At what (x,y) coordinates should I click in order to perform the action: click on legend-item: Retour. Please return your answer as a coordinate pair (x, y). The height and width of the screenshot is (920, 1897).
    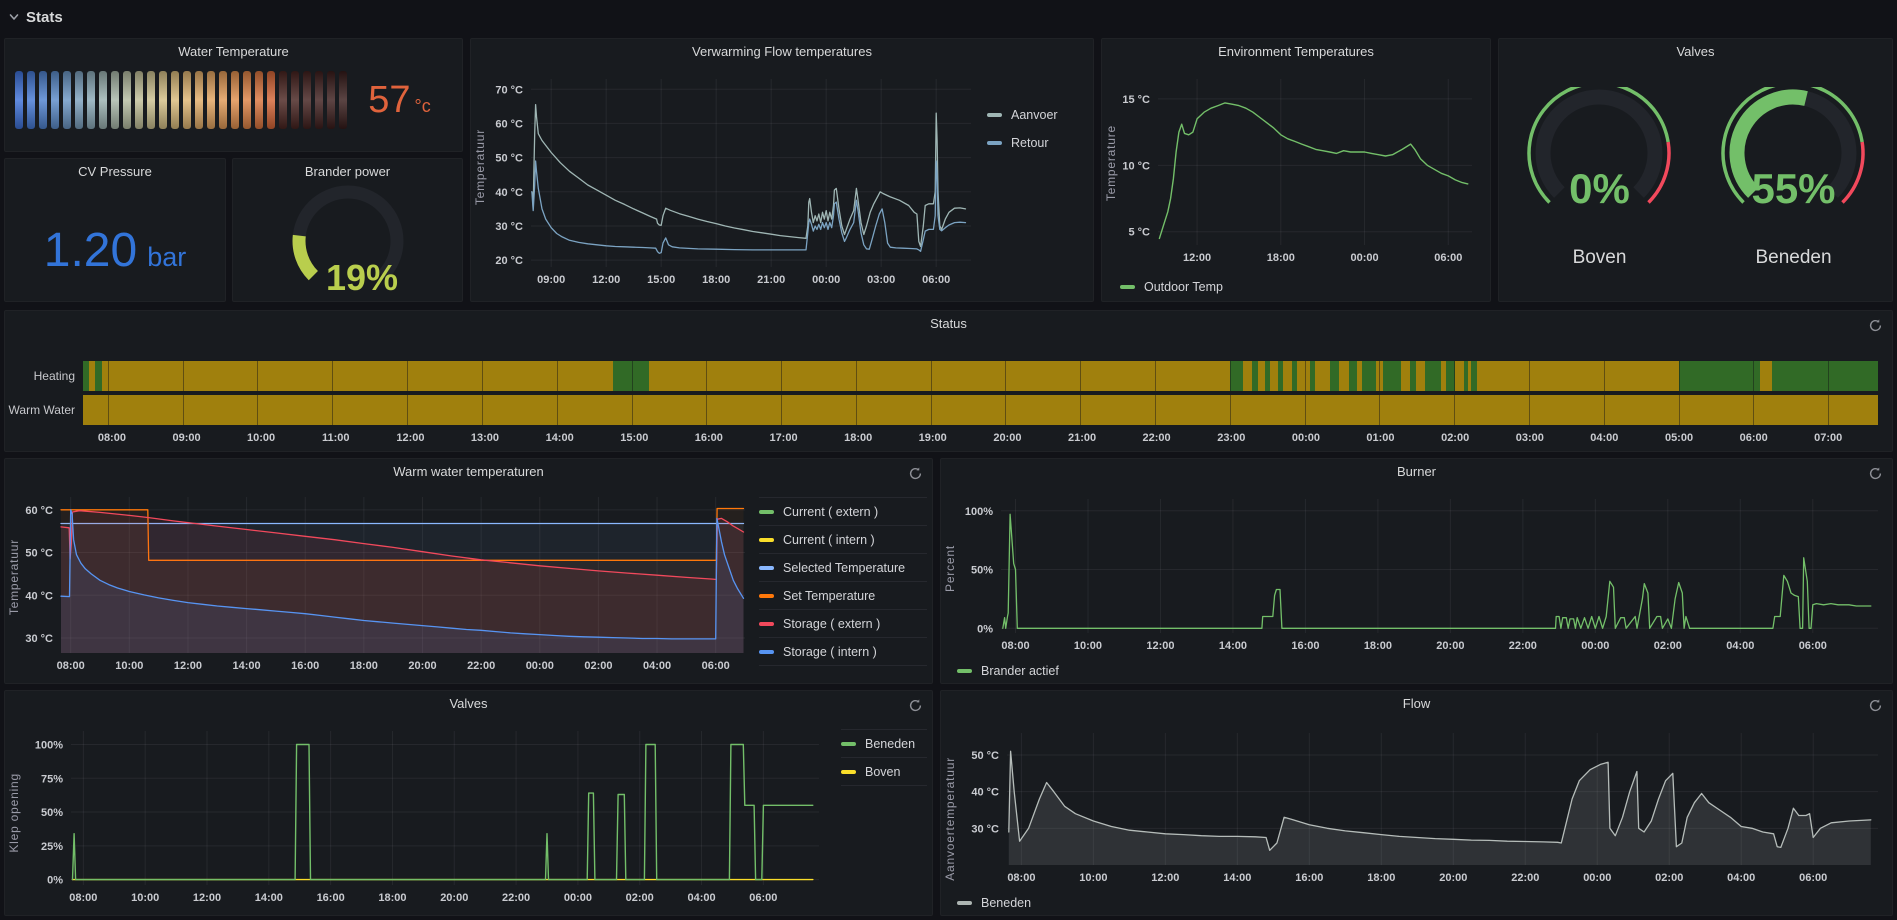
    Looking at the image, I should click on (1022, 142).